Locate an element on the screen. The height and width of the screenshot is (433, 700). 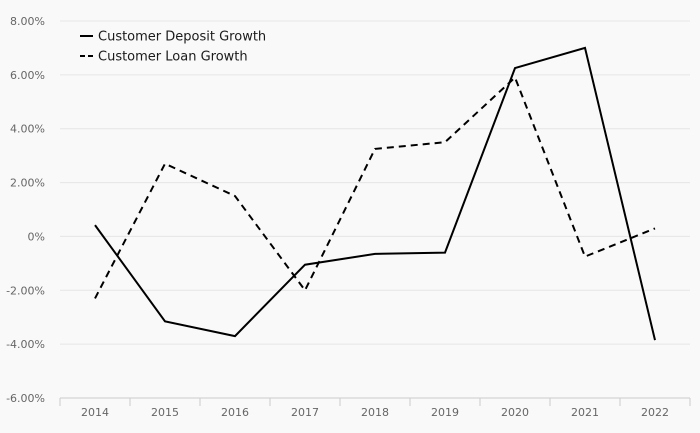
legend-label: Customer Loan Growth is located at coordinates (173, 57).